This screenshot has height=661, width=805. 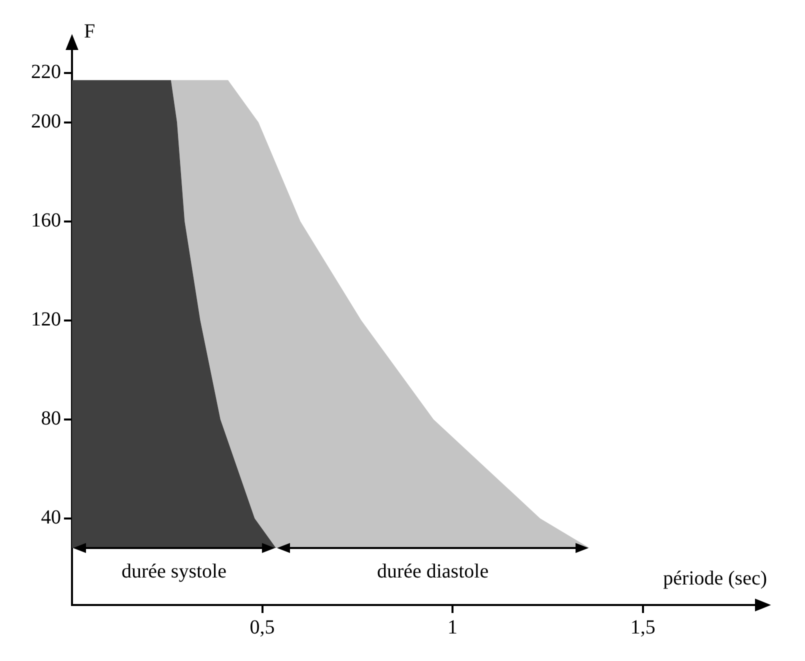 I want to click on y-tick-label: 80, so click(x=51, y=419).